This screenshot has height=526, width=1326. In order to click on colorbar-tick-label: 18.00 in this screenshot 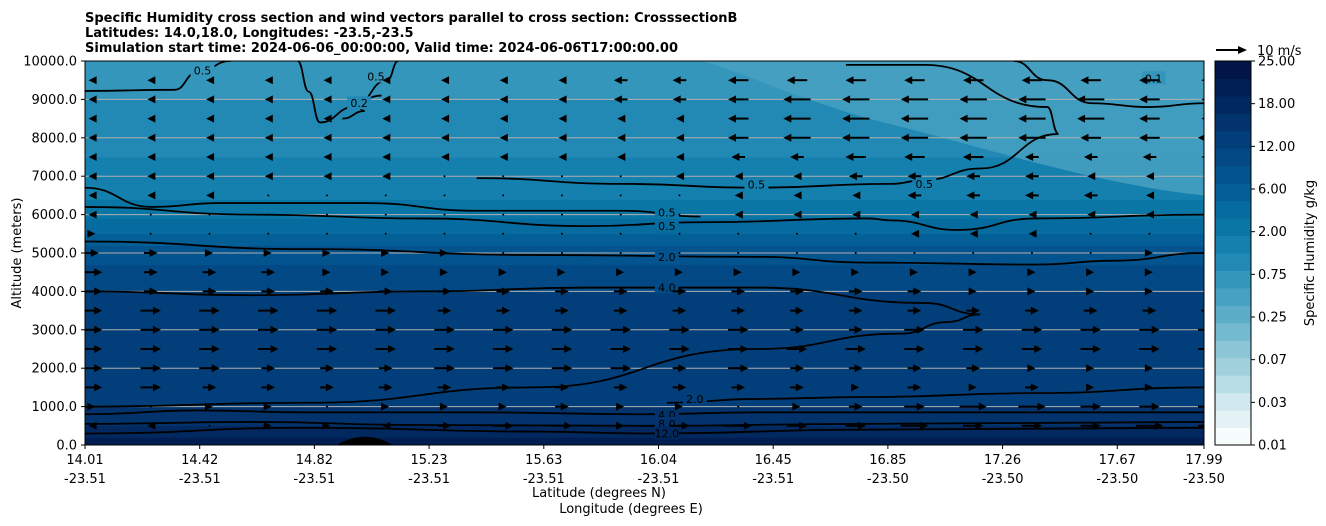, I will do `click(1276, 104)`.